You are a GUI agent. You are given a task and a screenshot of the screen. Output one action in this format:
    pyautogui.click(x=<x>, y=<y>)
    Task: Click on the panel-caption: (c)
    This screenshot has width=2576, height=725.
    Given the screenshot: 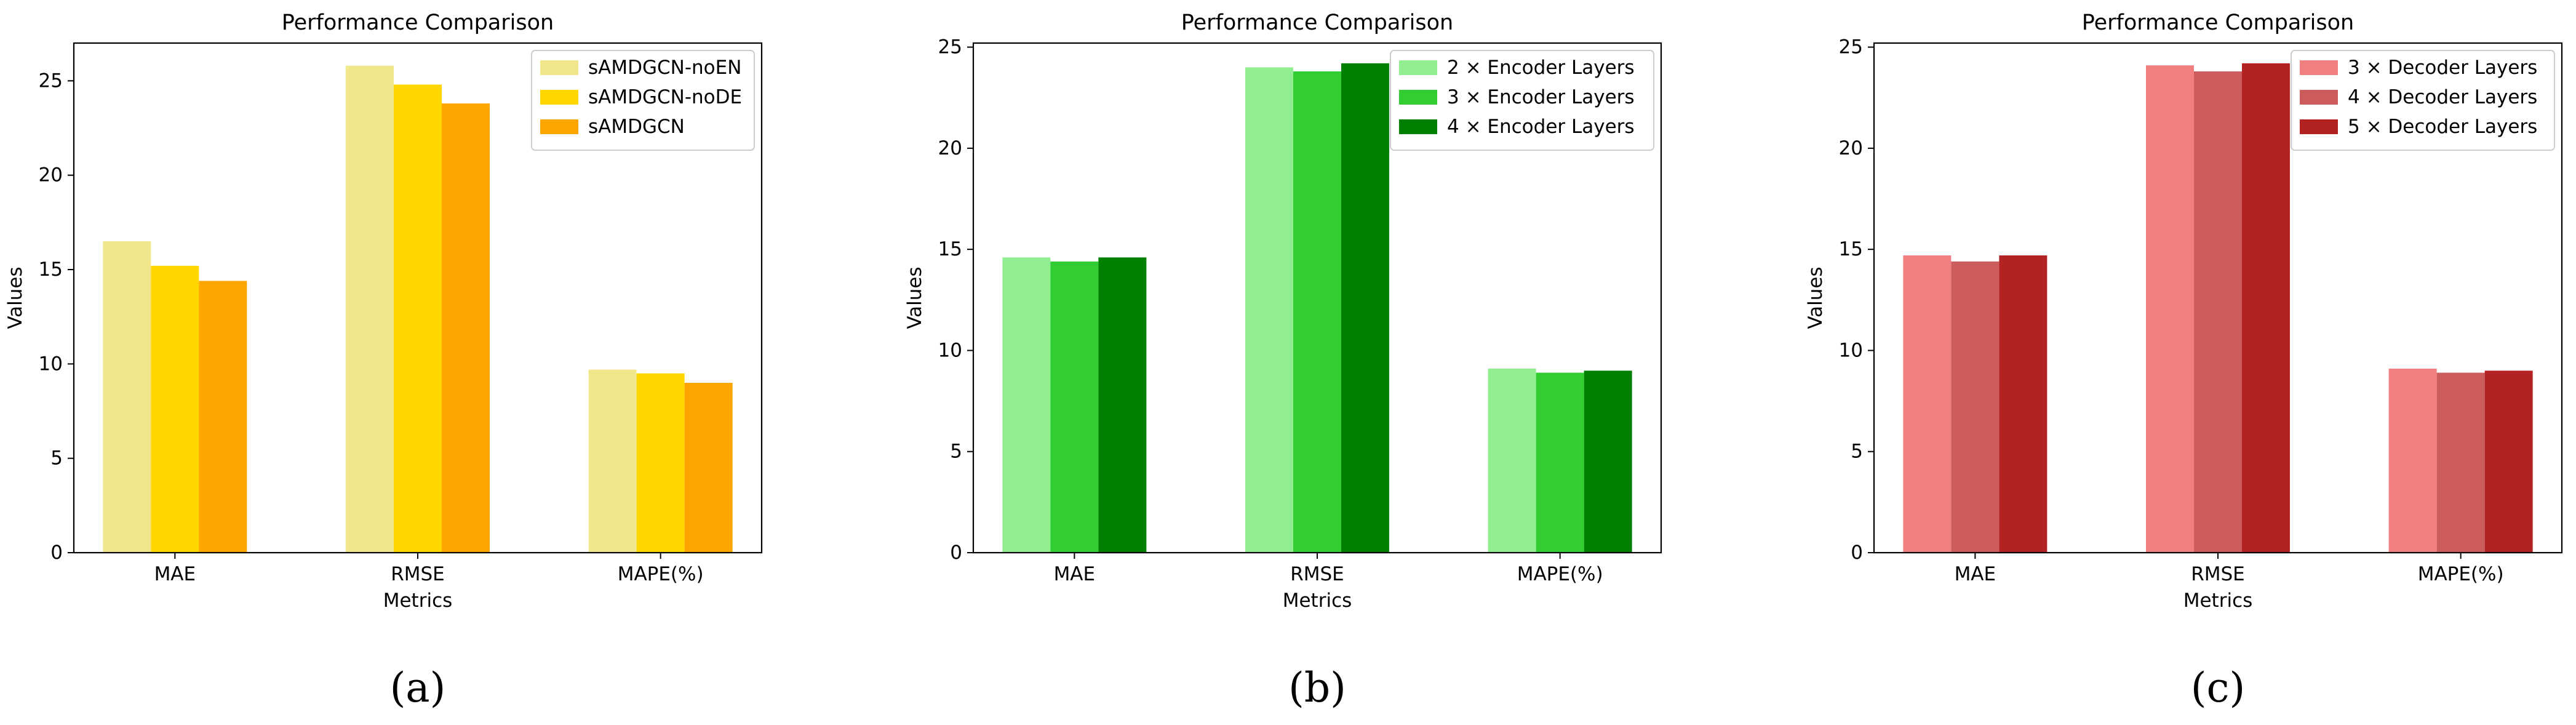 What is the action you would take?
    pyautogui.click(x=2218, y=687)
    